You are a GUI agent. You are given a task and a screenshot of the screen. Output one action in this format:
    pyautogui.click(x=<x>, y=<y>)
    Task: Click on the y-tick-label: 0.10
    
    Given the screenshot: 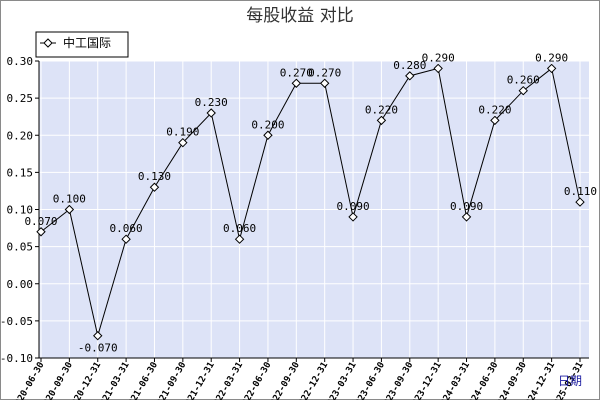 What is the action you would take?
    pyautogui.click(x=20, y=210)
    